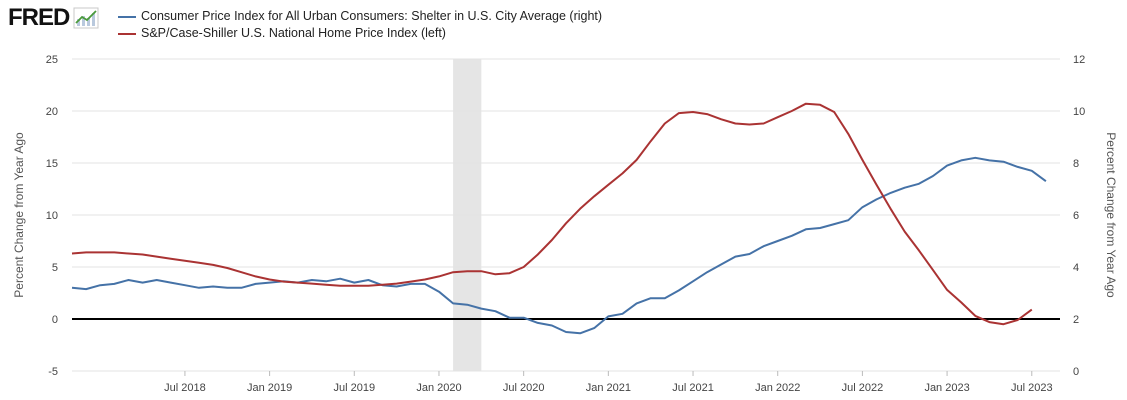 The image size is (1127, 400). I want to click on left-tick-label: 10, so click(52, 216).